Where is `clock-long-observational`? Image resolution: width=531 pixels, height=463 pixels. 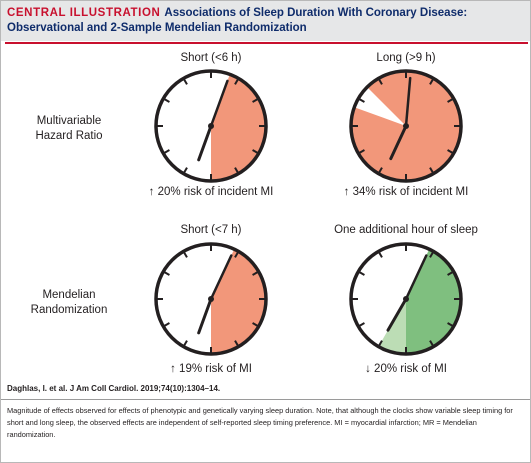
clock-long-observational is located at coordinates (406, 126).